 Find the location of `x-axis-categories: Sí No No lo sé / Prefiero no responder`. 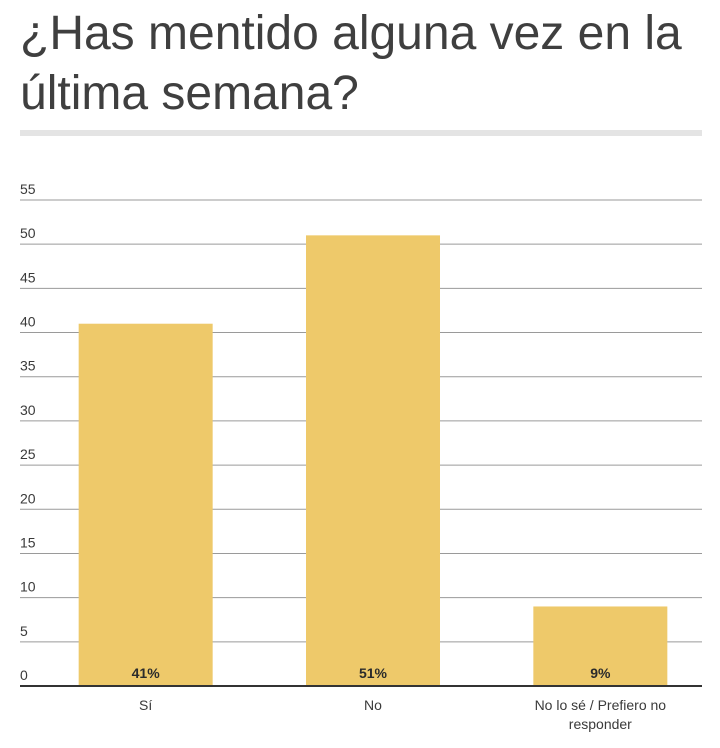

x-axis-categories: Sí No No lo sé / Prefiero no responder is located at coordinates (402, 714).